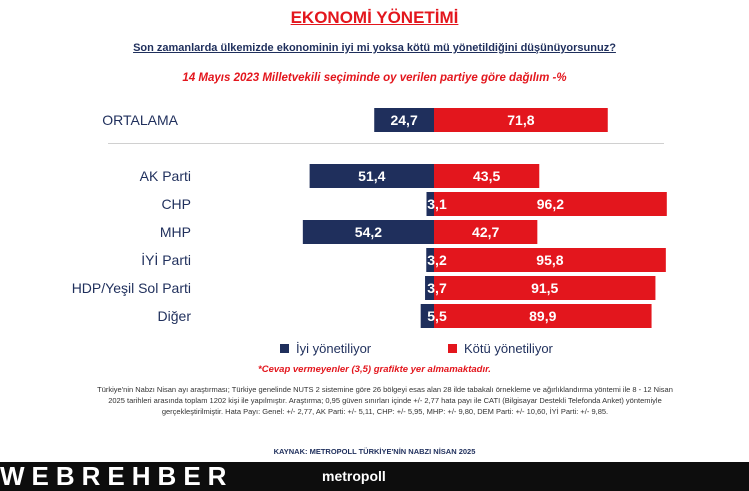 This screenshot has width=749, height=491. I want to click on bar-iyi-ortalama, so click(404, 120).